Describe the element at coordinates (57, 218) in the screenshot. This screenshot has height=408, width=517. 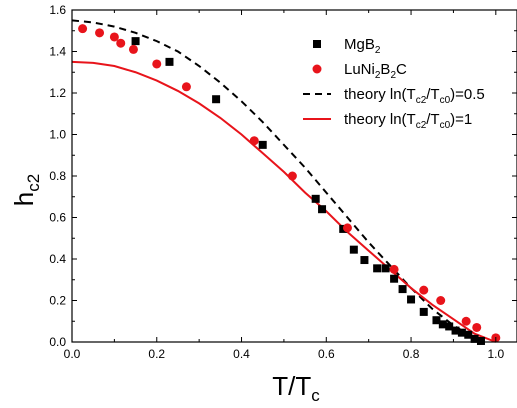
I see `y-tick-label: 0.6` at that location.